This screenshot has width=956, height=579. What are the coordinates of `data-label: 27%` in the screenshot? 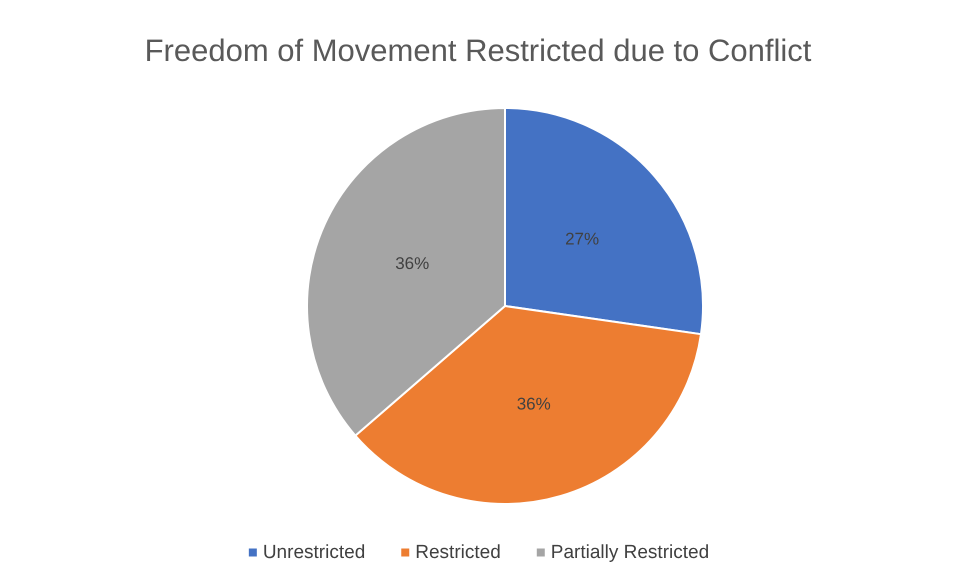 It's located at (582, 239).